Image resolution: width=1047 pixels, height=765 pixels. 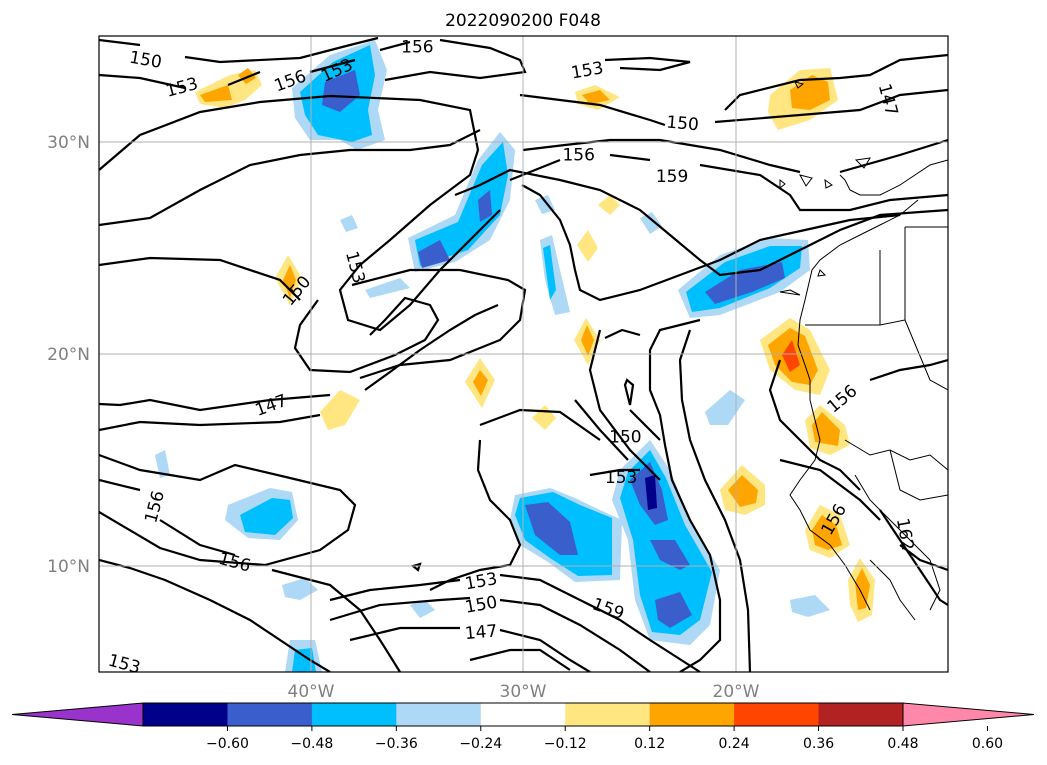 What do you see at coordinates (311, 692) in the screenshot?
I see `longitude-tick-label: 40°W` at bounding box center [311, 692].